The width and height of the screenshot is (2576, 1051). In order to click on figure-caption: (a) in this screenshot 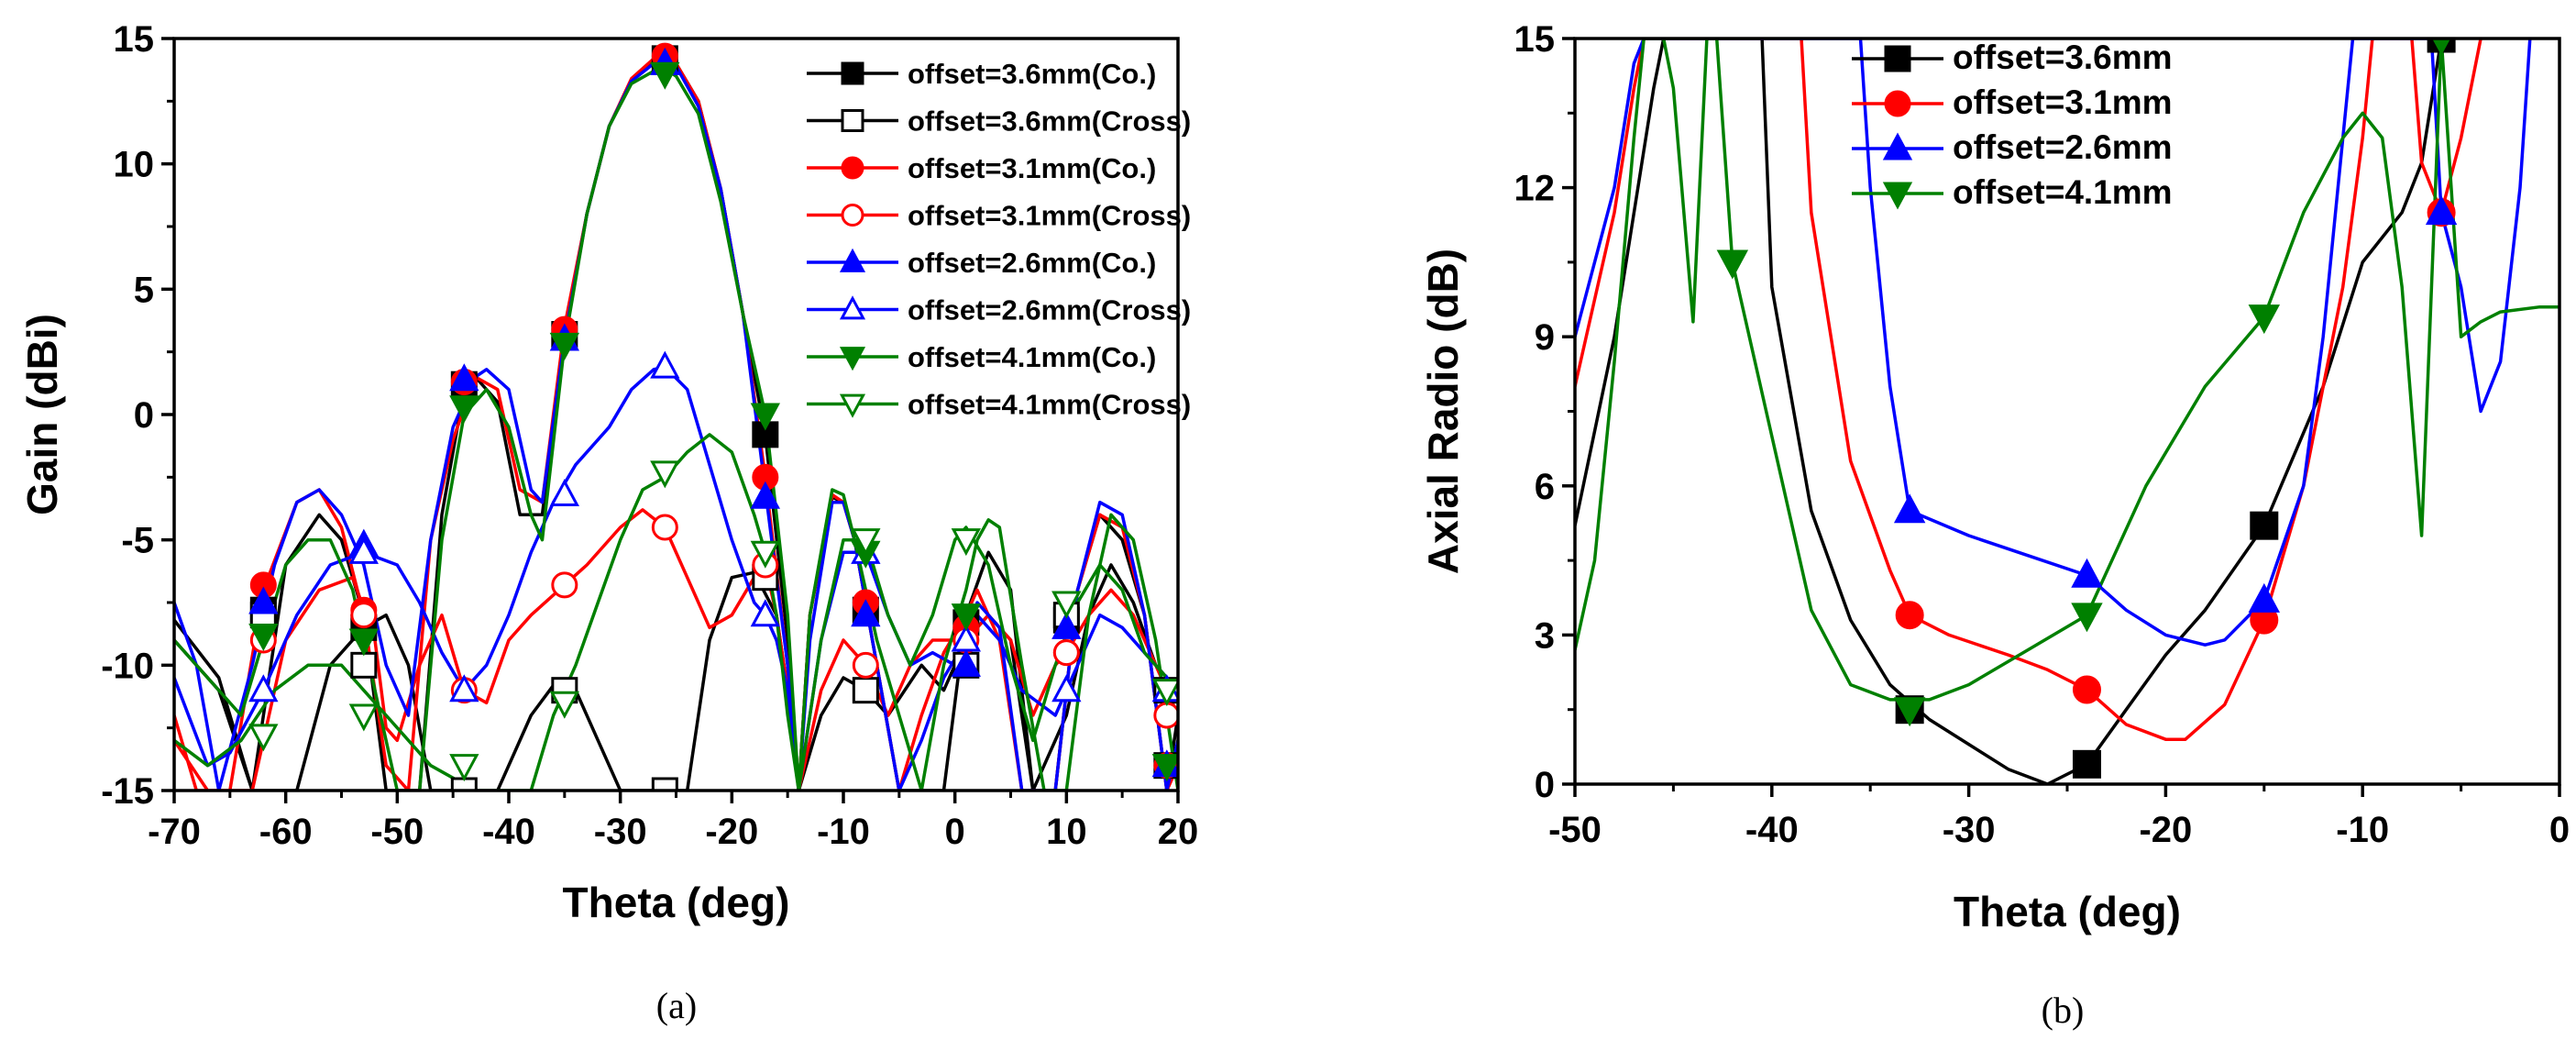, I will do `click(677, 1005)`.